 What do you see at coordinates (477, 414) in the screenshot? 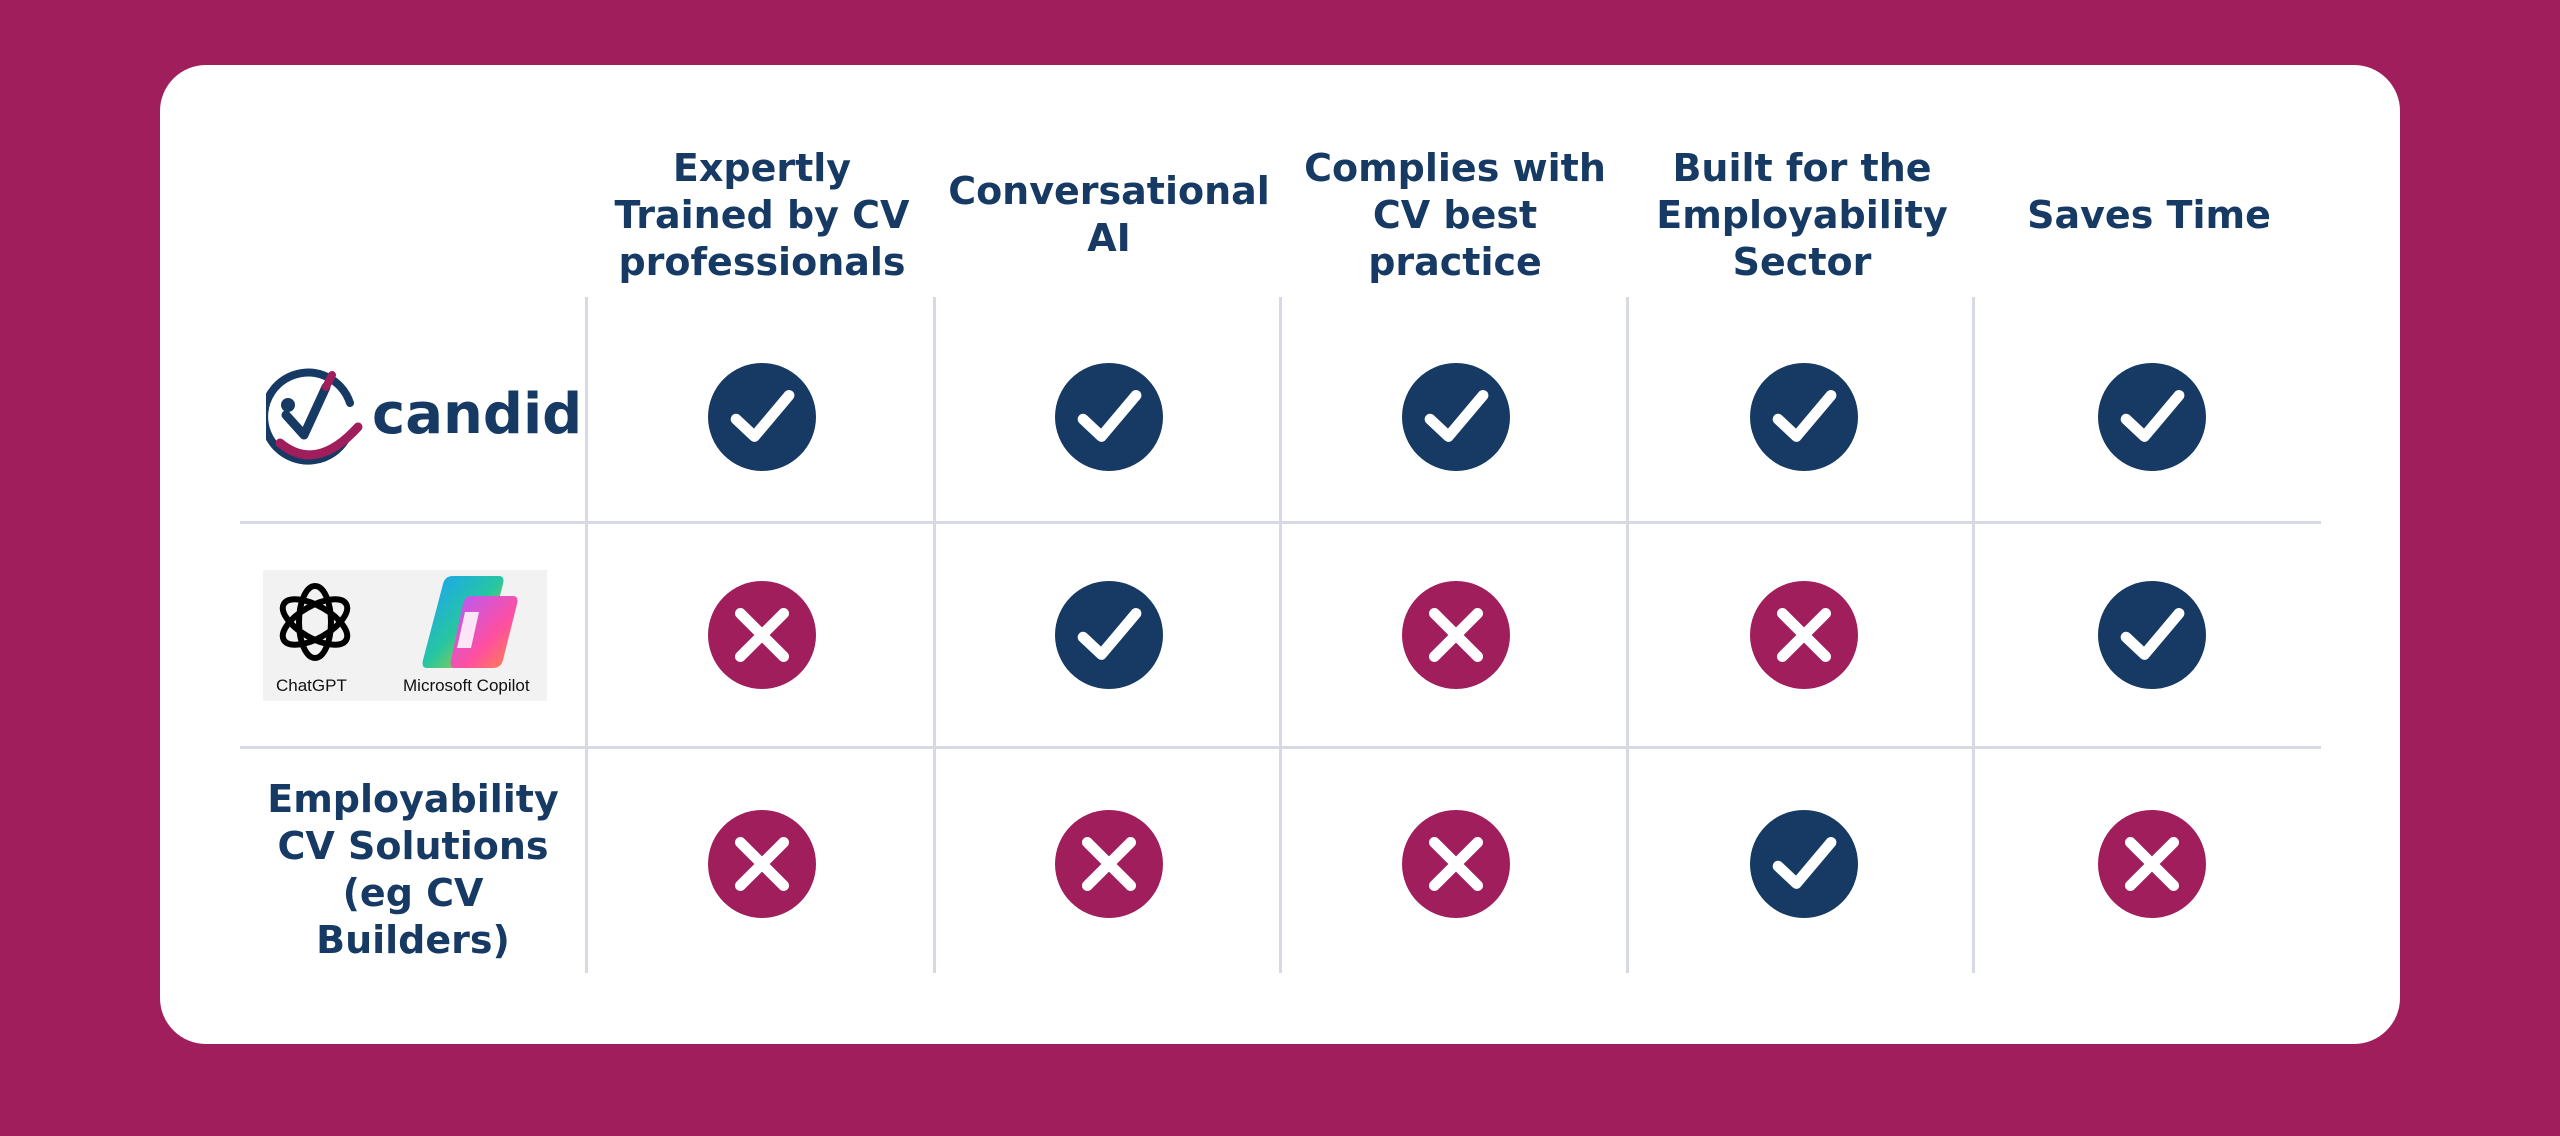
I see `candid-wordmark: candid` at bounding box center [477, 414].